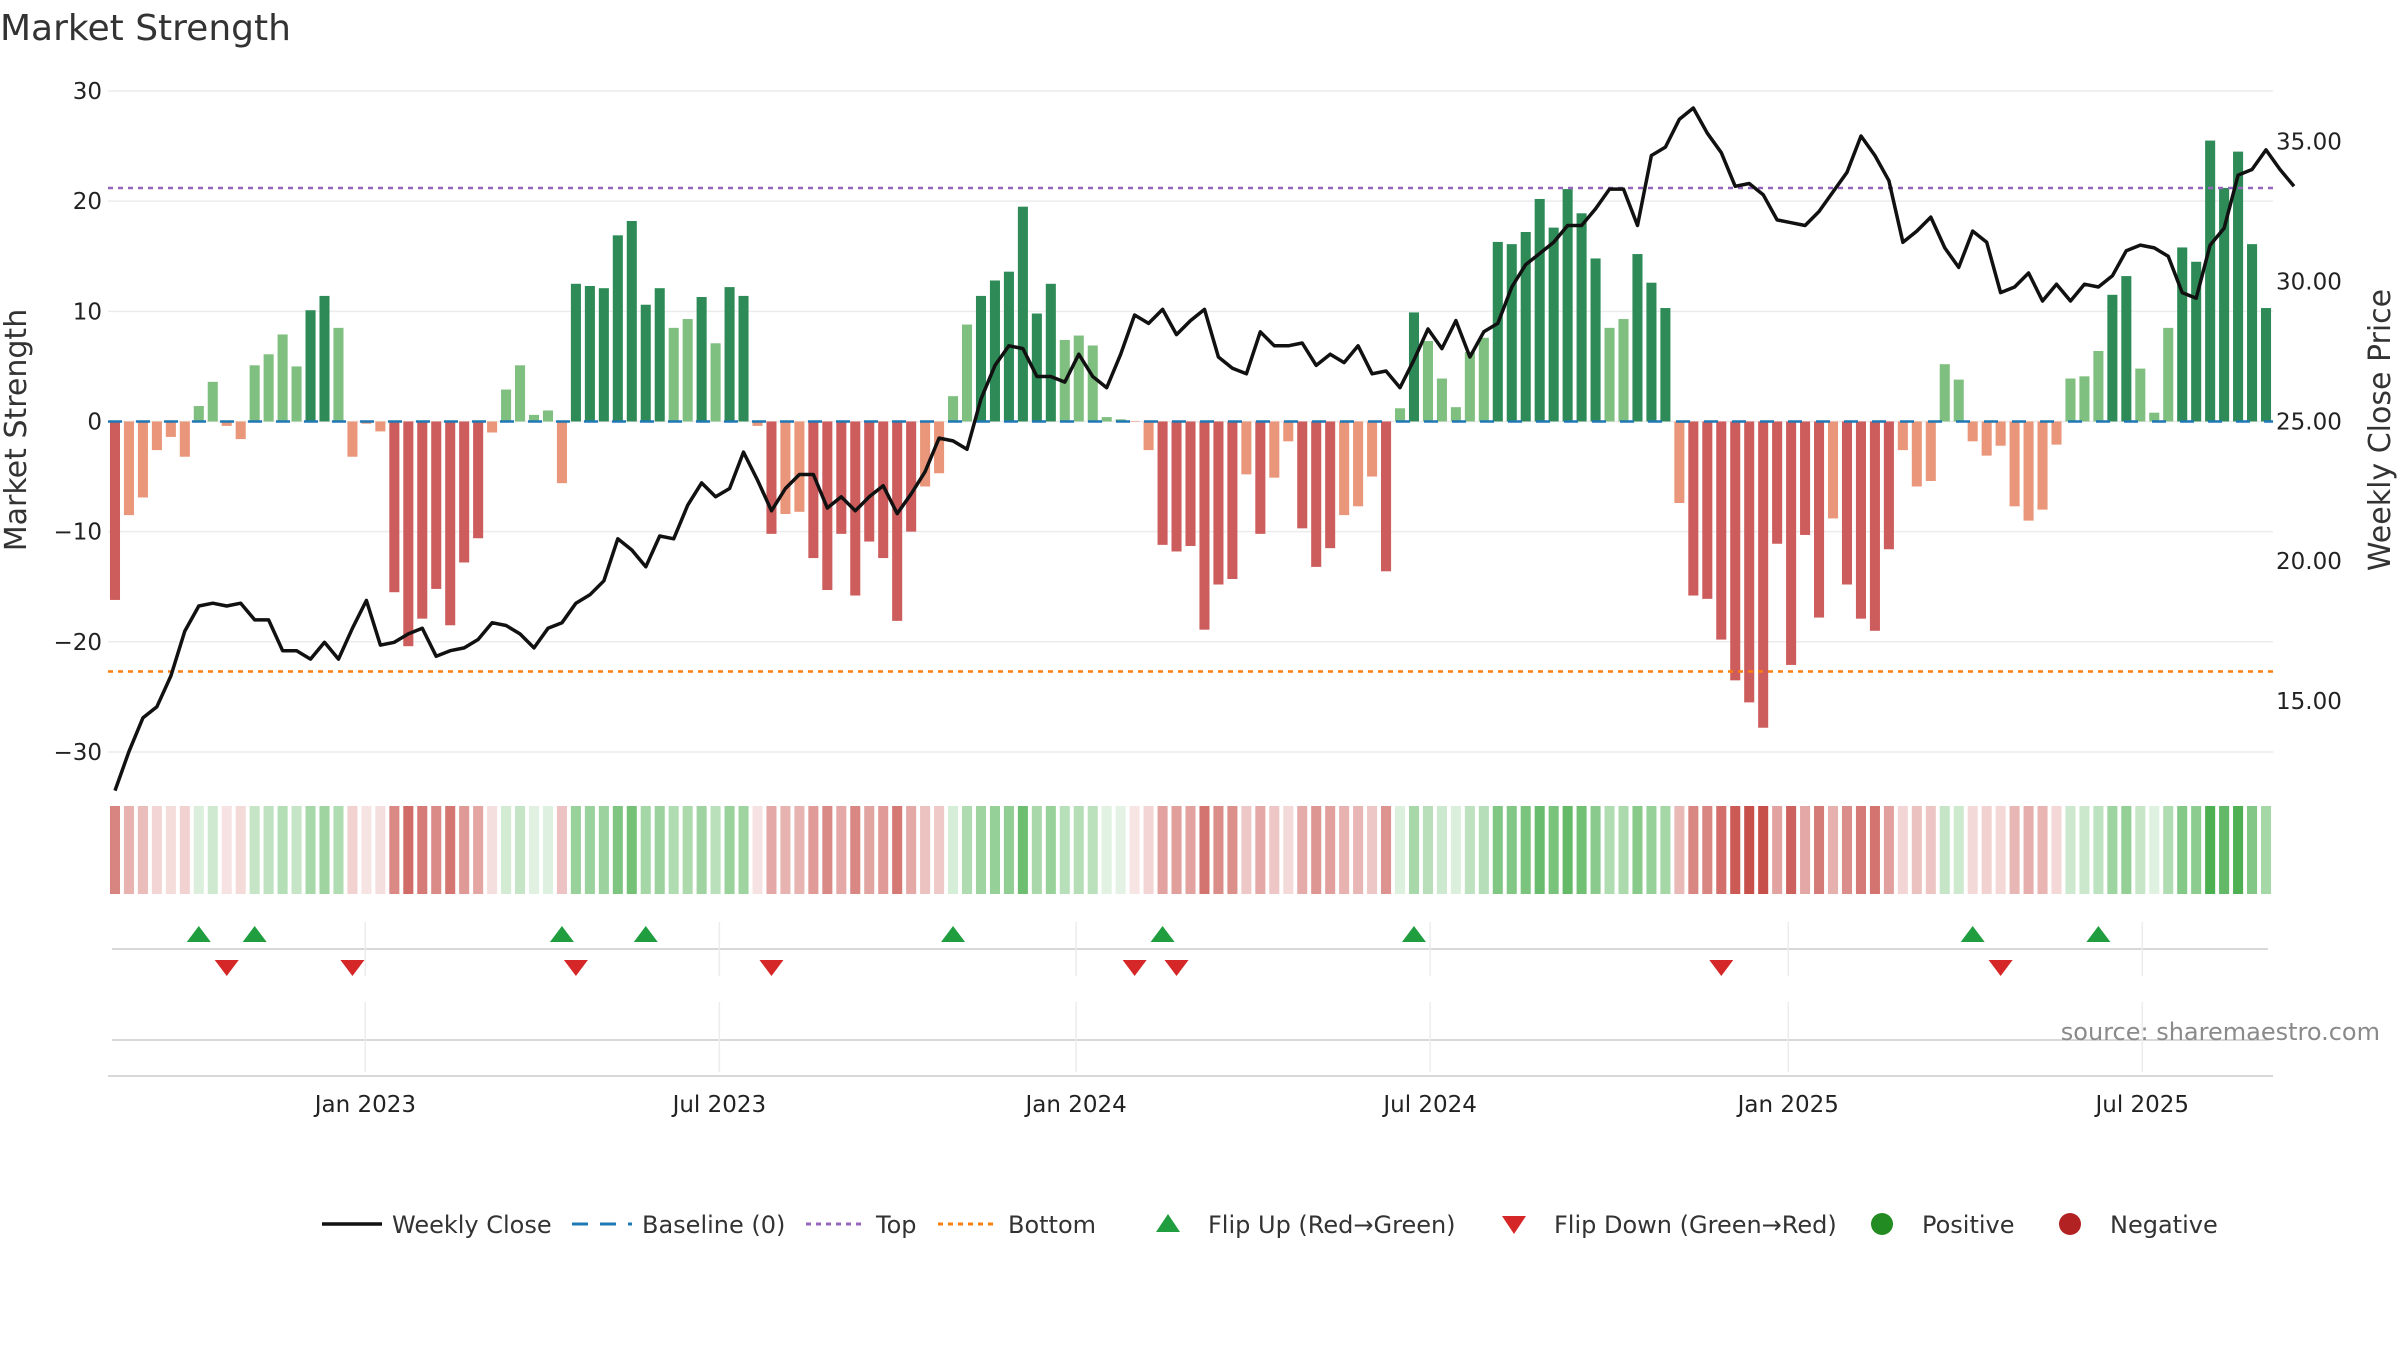 The height and width of the screenshot is (1350, 2400). I want to click on x-tick-label: Jul 2024, so click(1429, 1105).